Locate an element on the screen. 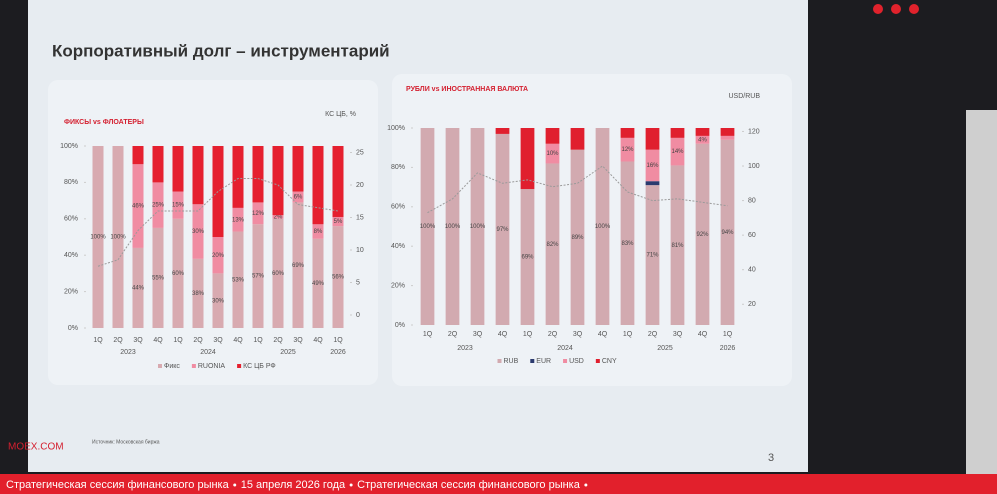  data-label: 15% is located at coordinates (178, 206).